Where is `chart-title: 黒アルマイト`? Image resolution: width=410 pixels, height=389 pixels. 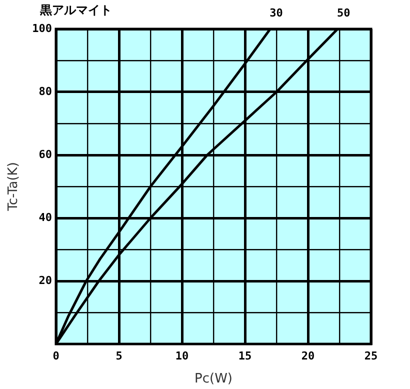
chart-title: 黒アルマイト is located at coordinates (75, 10).